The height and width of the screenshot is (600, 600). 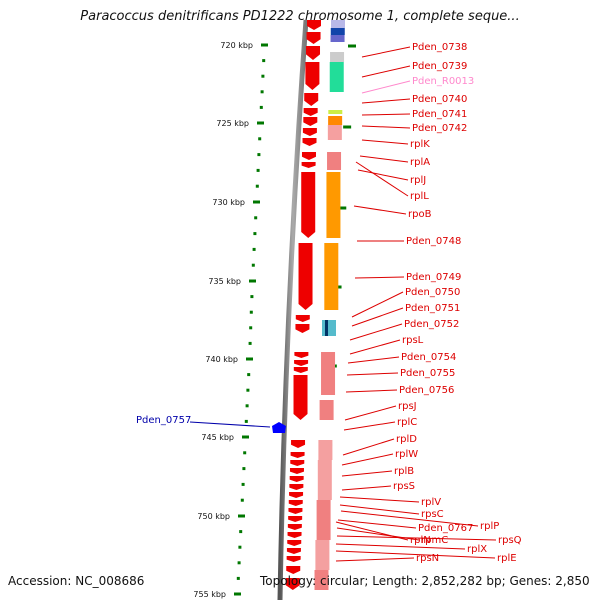 What do you see at coordinates (426, 390) in the screenshot?
I see `gene-label: Pden_0756` at bounding box center [426, 390].